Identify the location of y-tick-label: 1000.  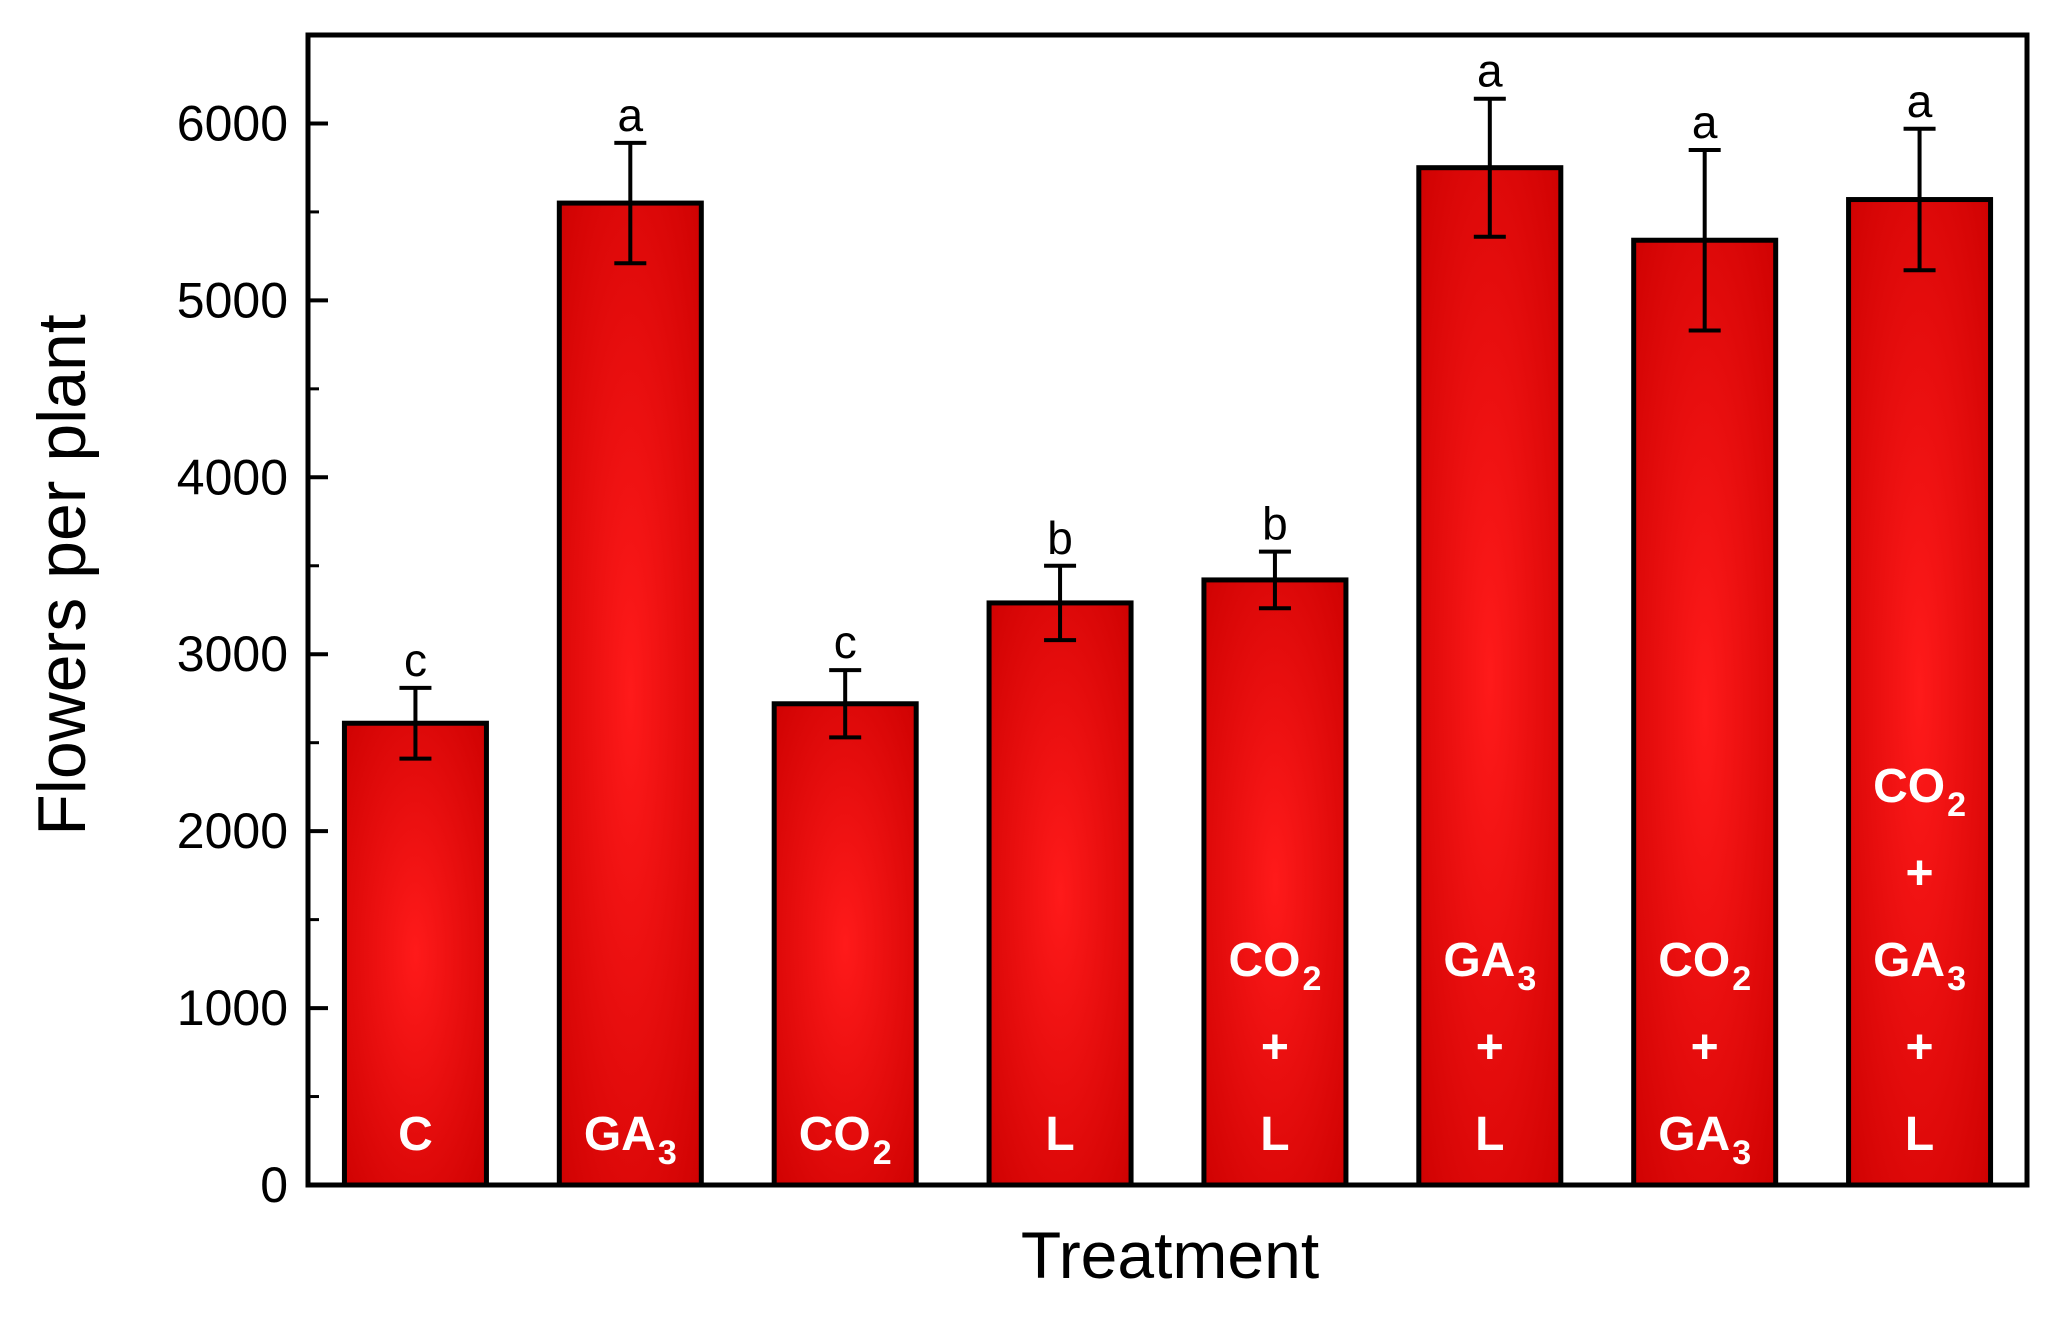
(232, 1008).